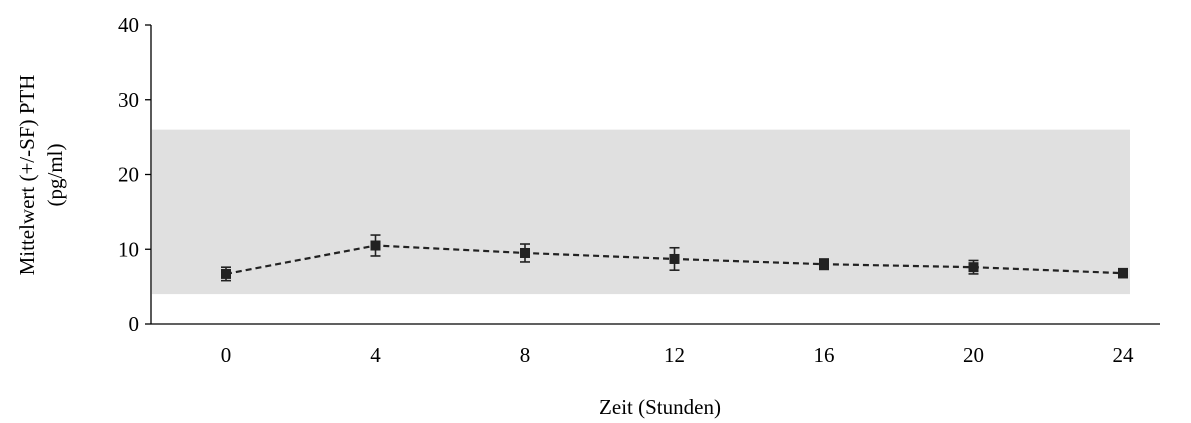  What do you see at coordinates (55, 175) in the screenshot?
I see `y-axis-title-line-2: (pg/ml)` at bounding box center [55, 175].